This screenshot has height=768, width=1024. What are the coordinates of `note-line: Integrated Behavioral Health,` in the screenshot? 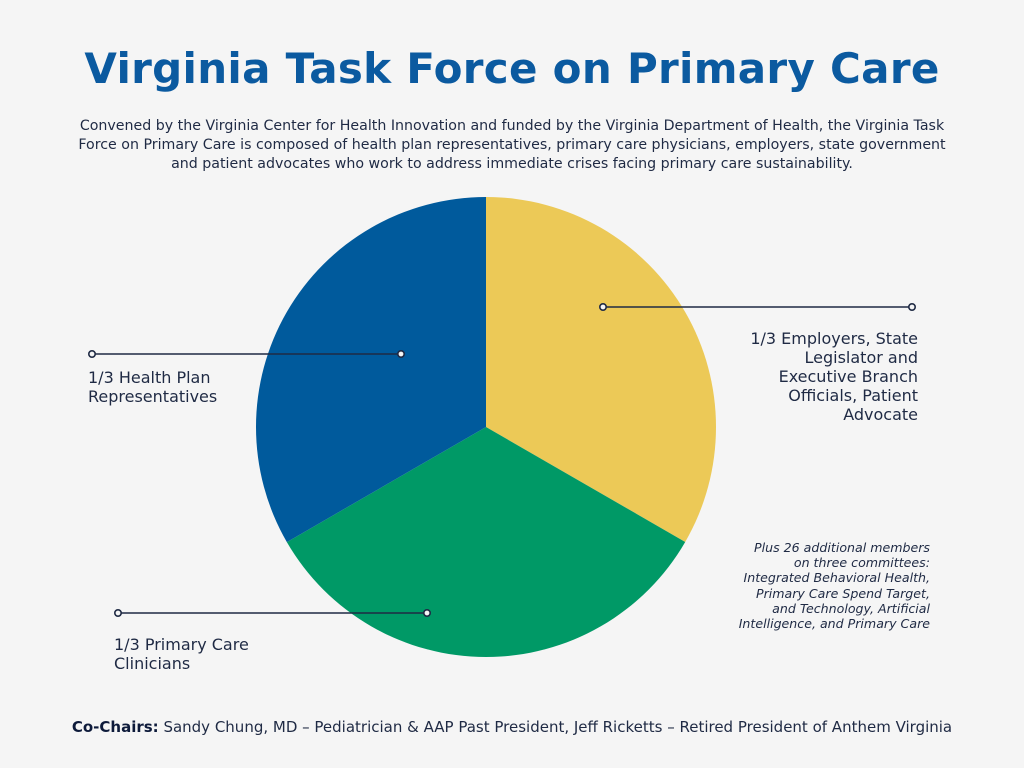 It's located at (836, 578).